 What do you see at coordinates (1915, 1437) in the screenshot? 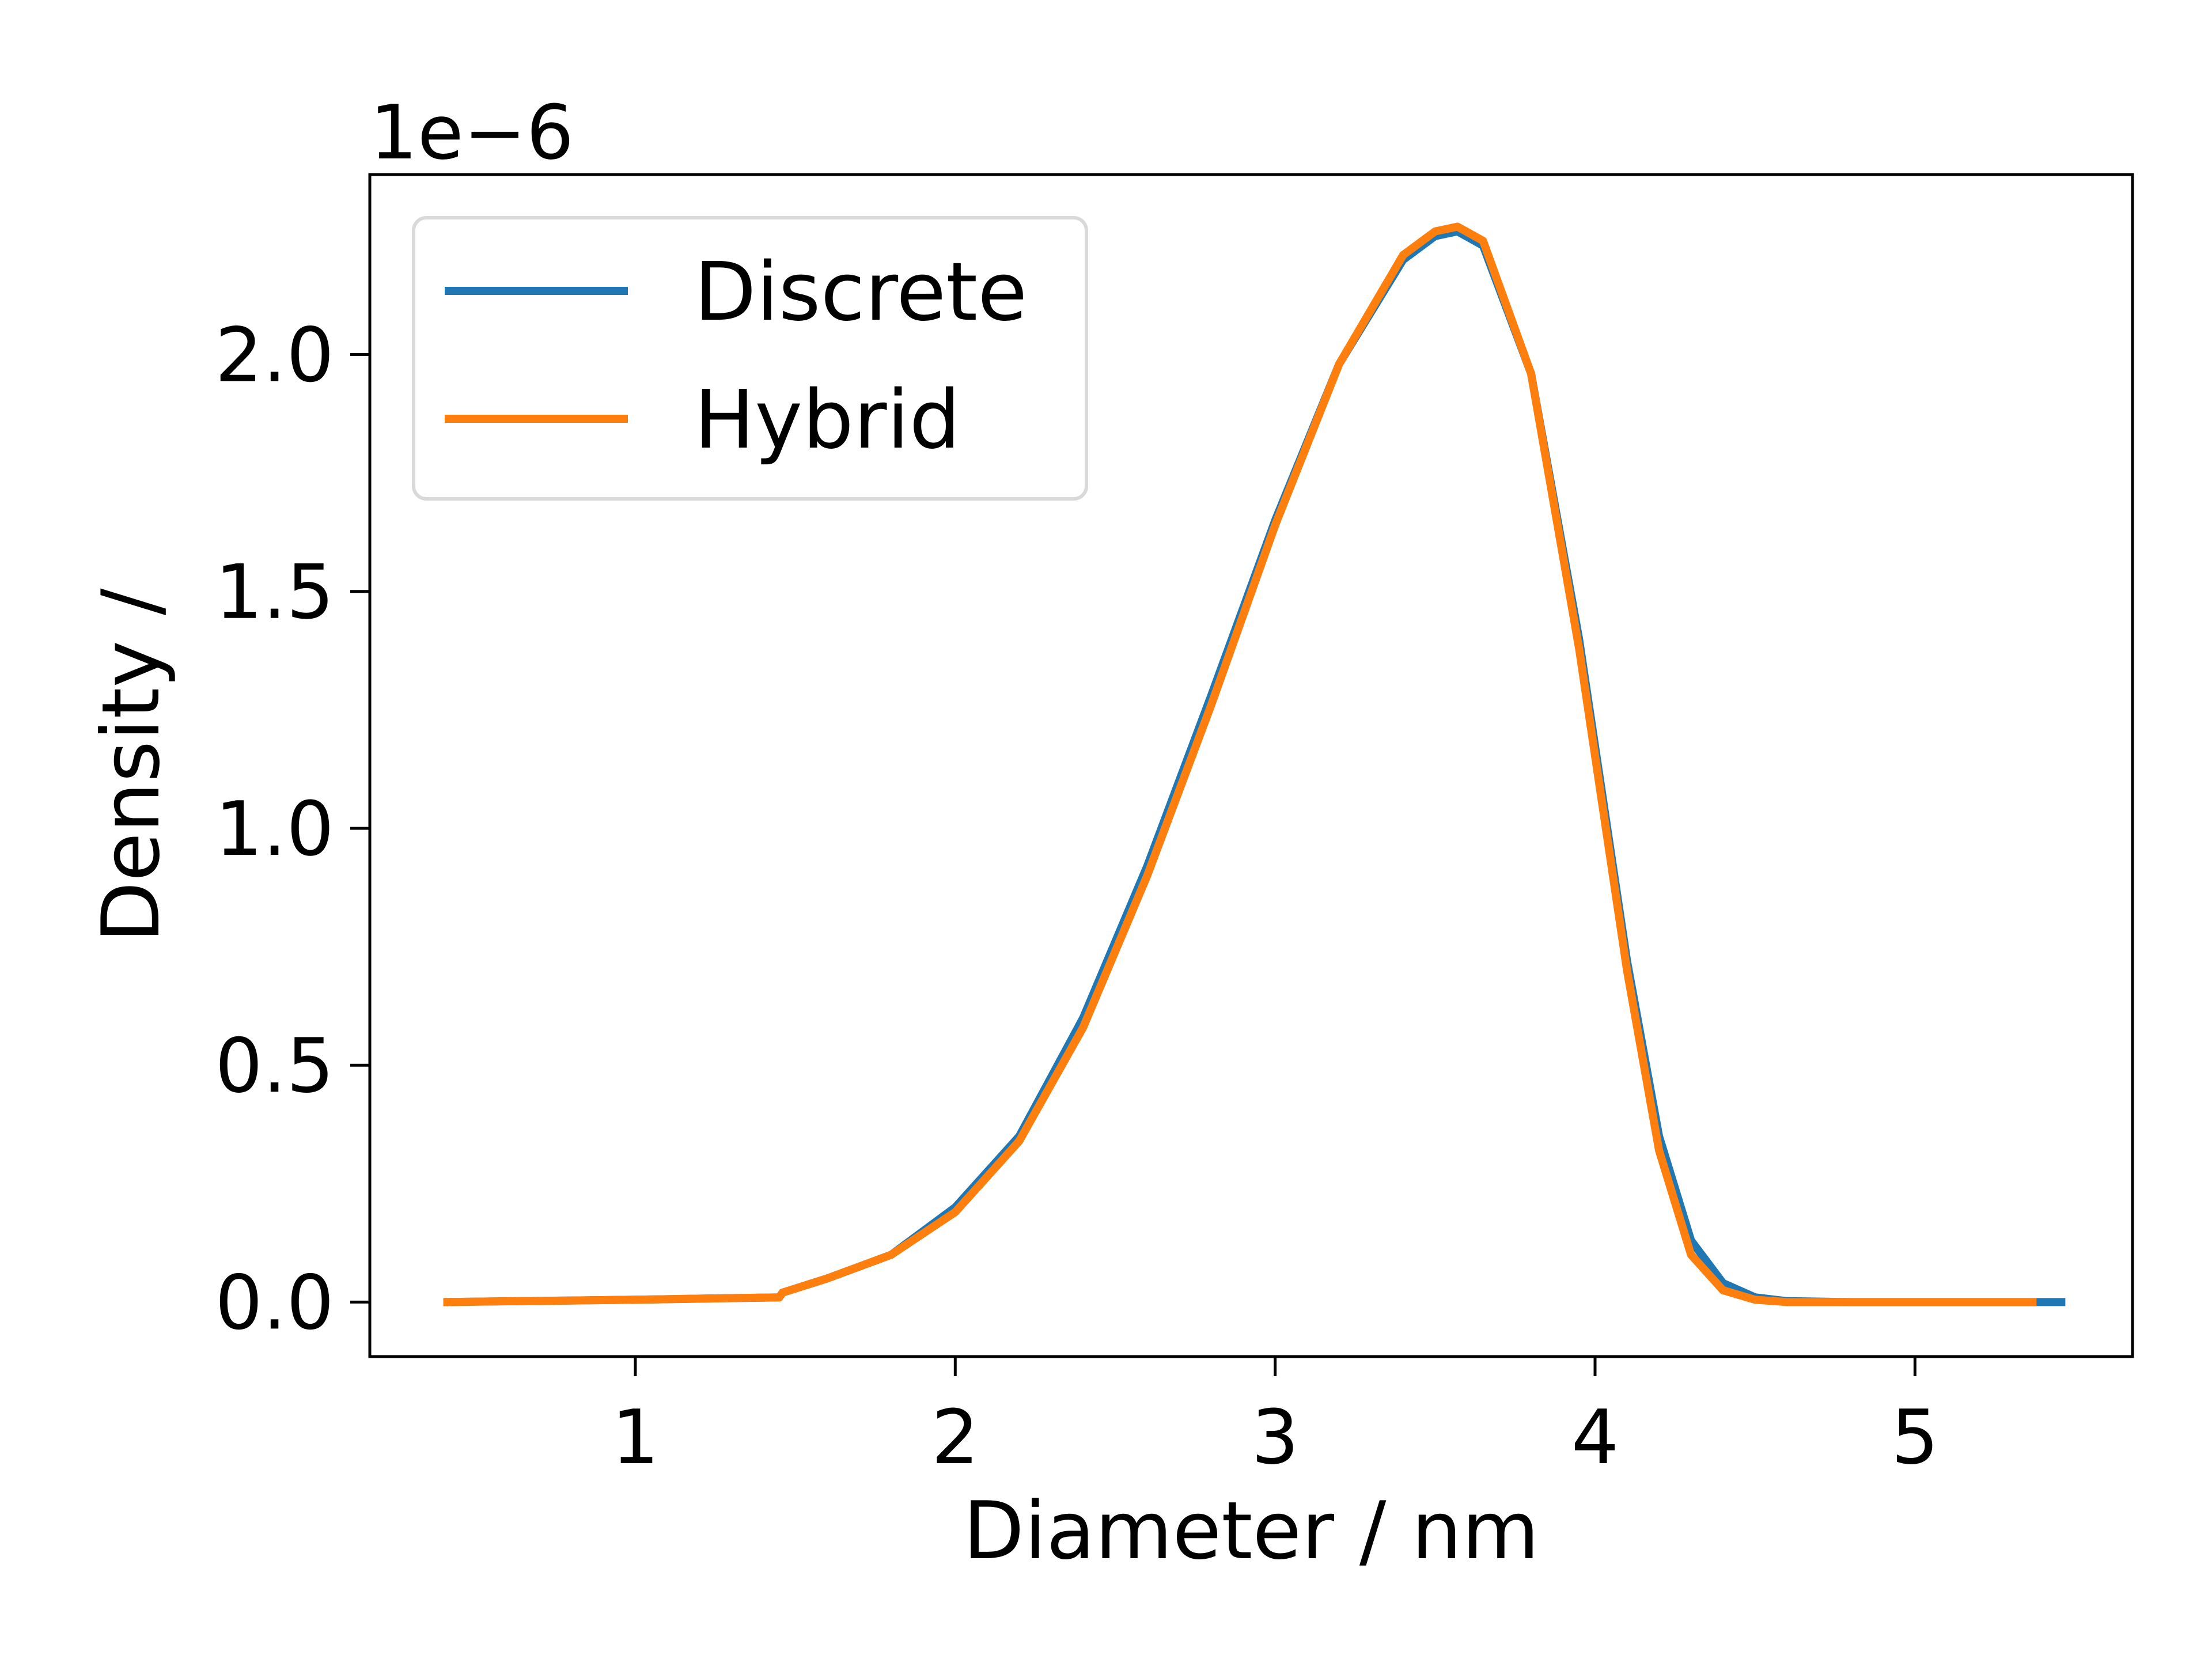
I see `x-tick-label: 5` at bounding box center [1915, 1437].